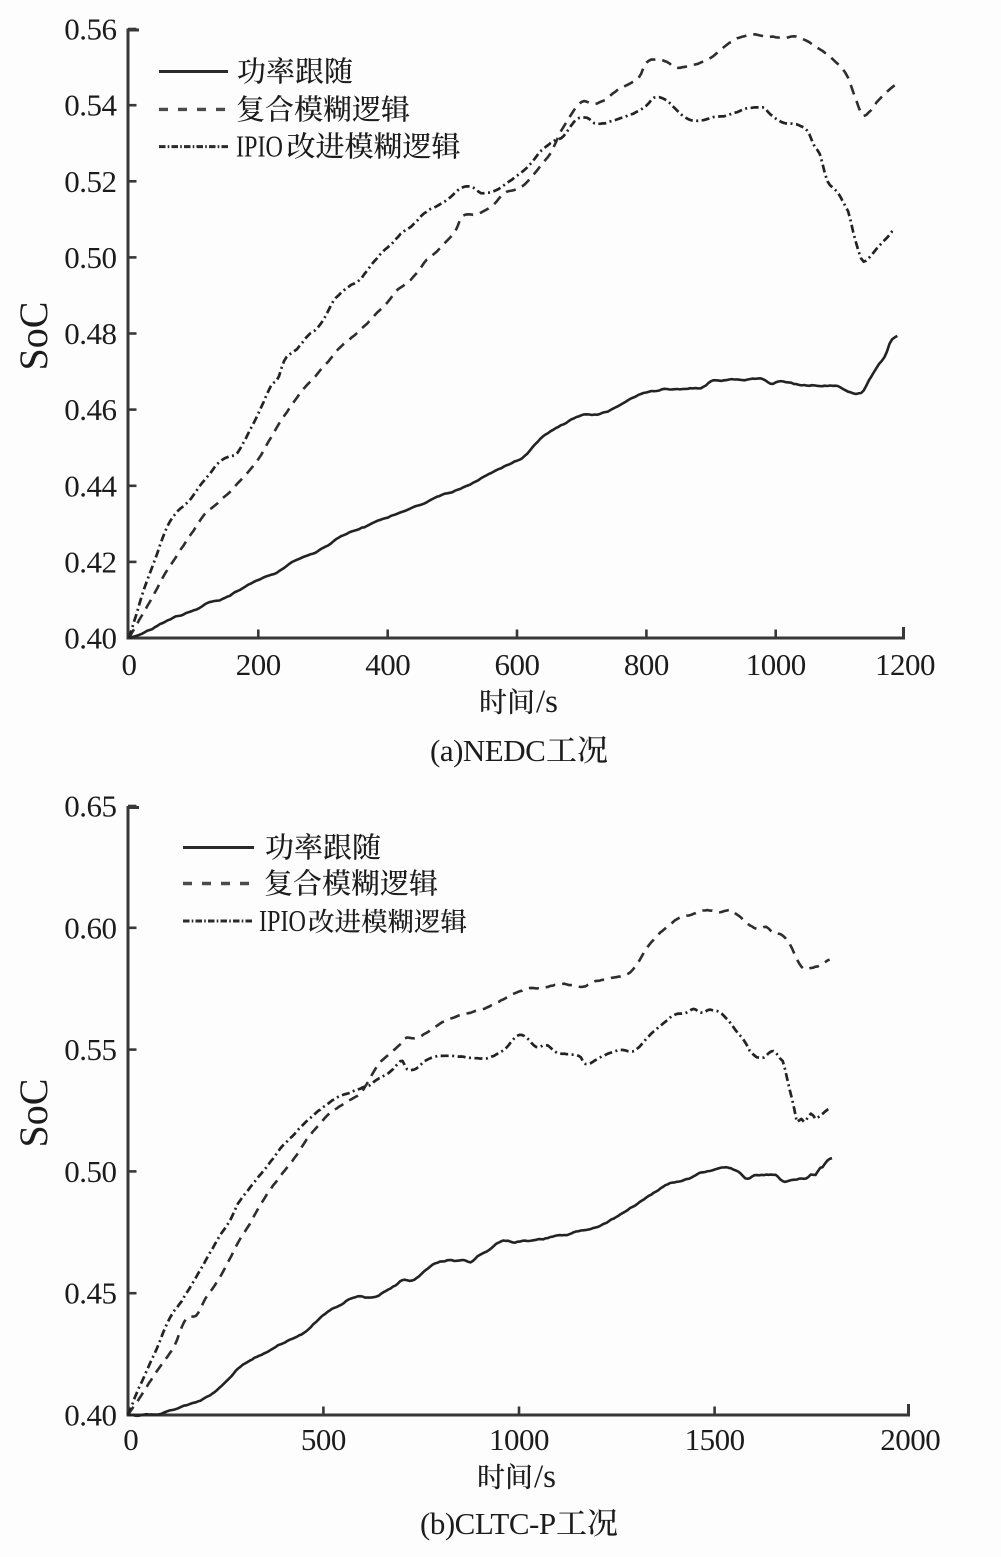 This screenshot has height=1557, width=1001. I want to click on svg-text: 0.46, so click(90, 409).